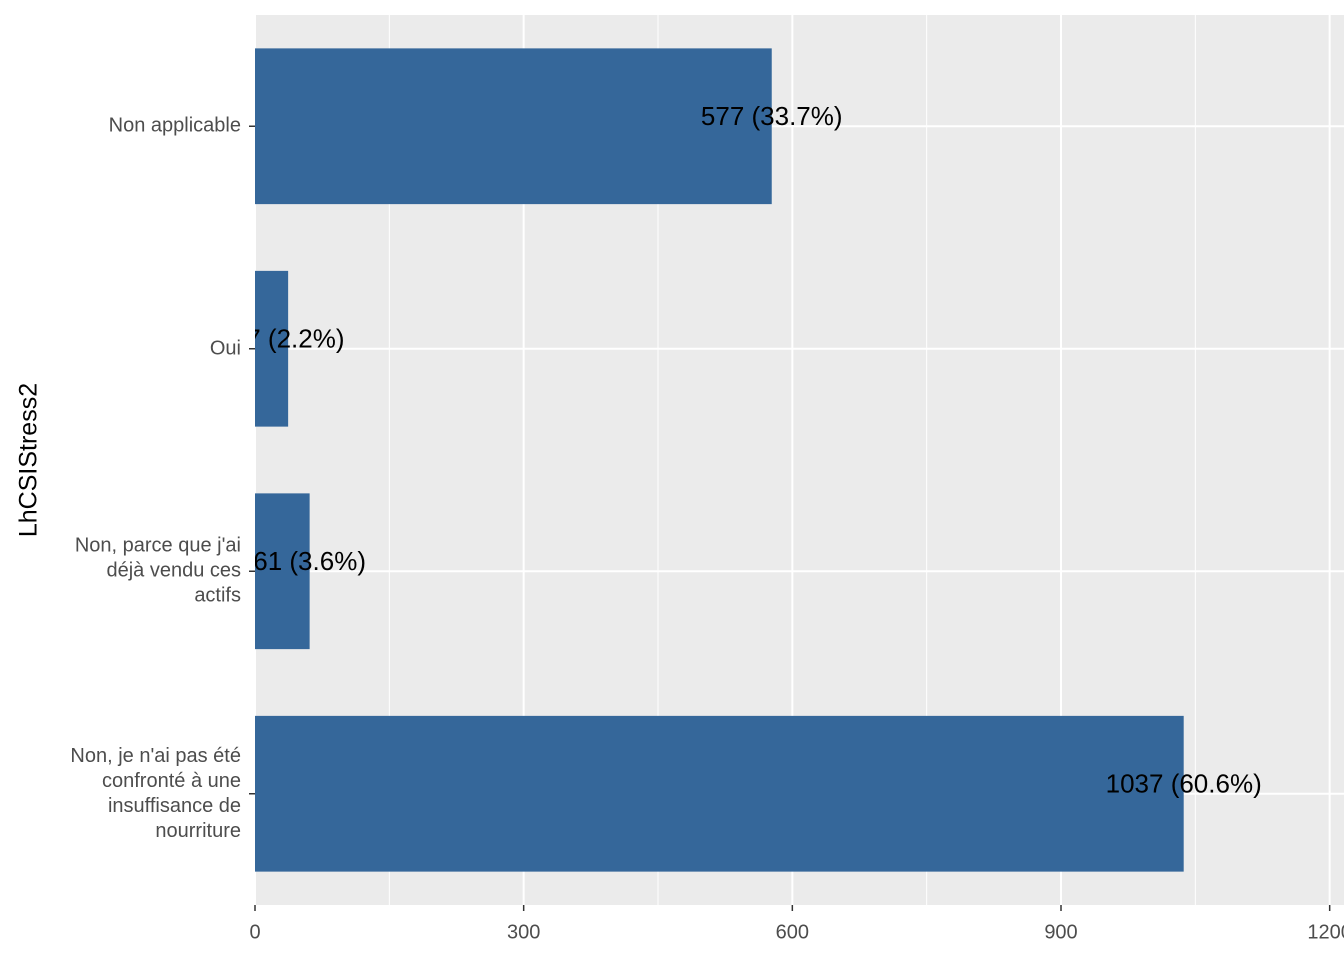  What do you see at coordinates (225, 348) in the screenshot?
I see `y-tick-label: Oui` at bounding box center [225, 348].